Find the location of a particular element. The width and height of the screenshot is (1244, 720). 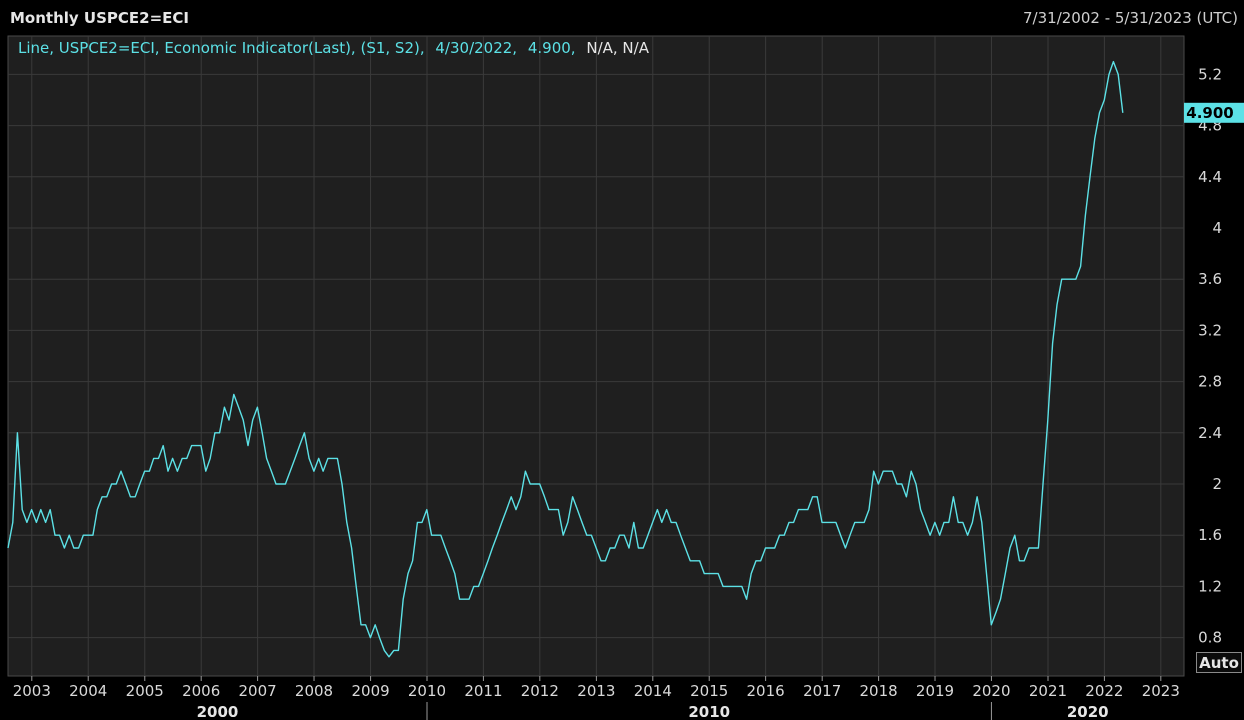

y-tick-label: 1.2 is located at coordinates (1210, 586).